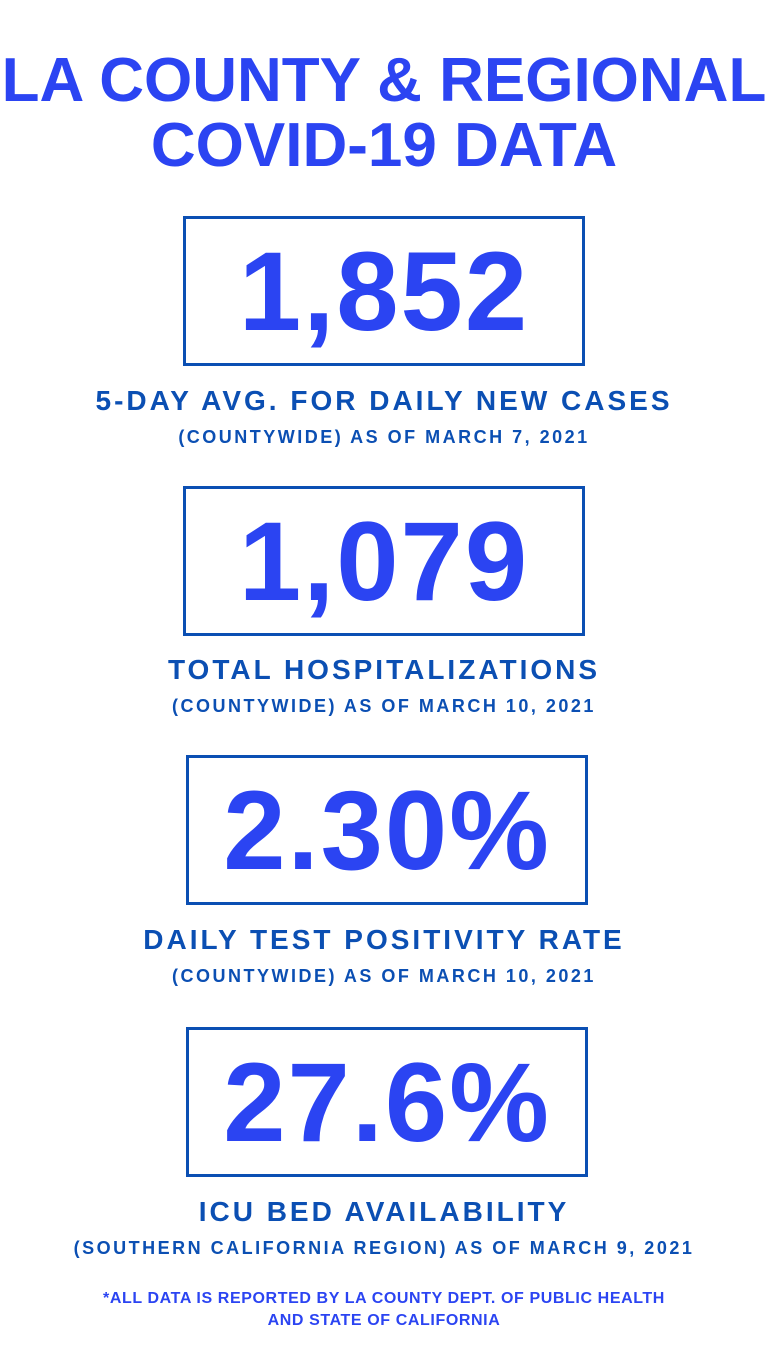 The height and width of the screenshot is (1365, 768). What do you see at coordinates (384, 80) in the screenshot?
I see `page-title-line1: LA COUNTY & REGIONAL` at bounding box center [384, 80].